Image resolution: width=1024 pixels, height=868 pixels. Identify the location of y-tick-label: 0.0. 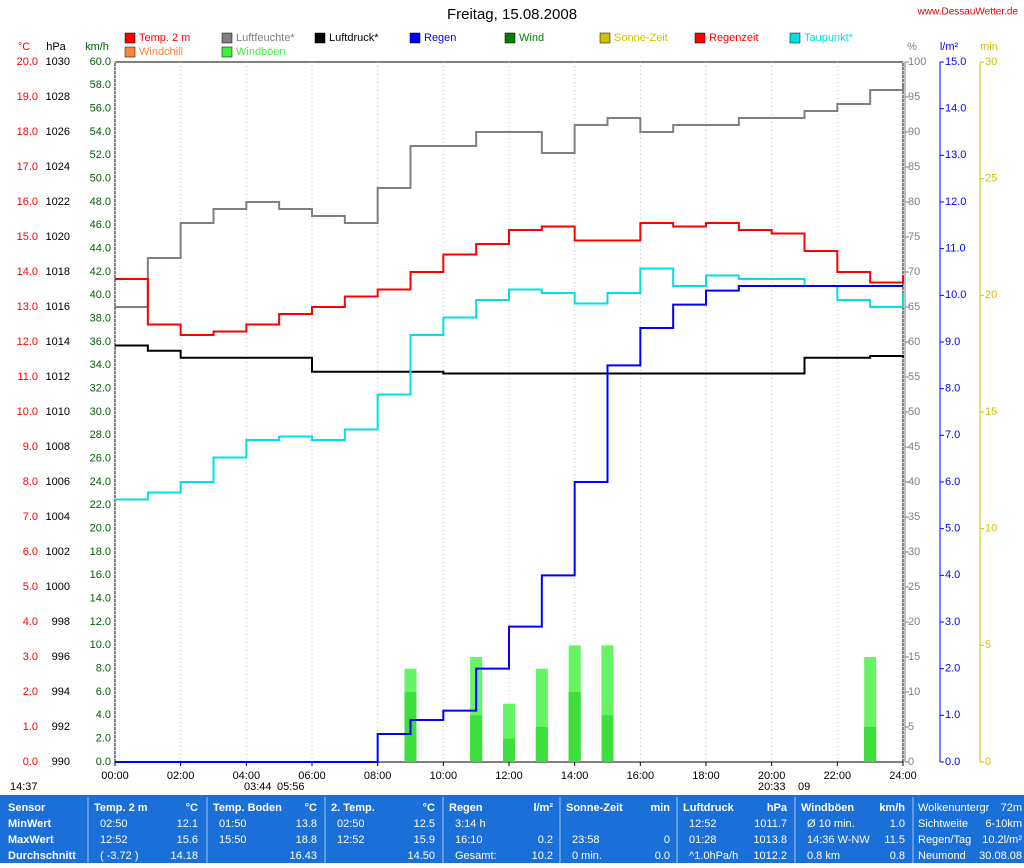
(952, 762).